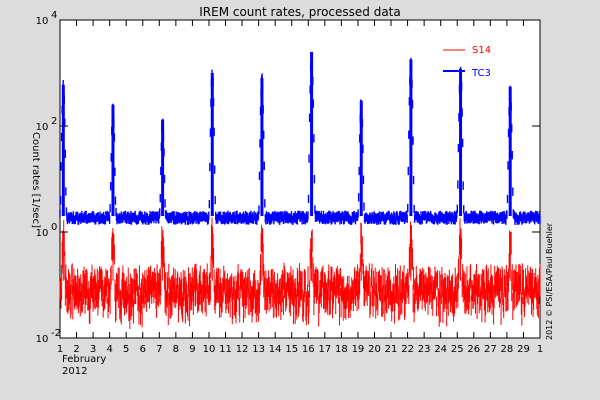  I want to click on x-tick-label: 17, so click(324, 349).